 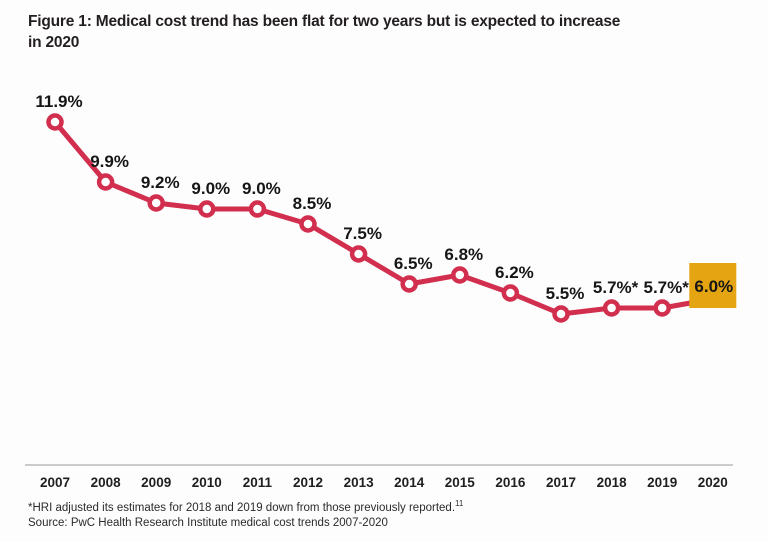 I want to click on data-point-2011, so click(x=257, y=209).